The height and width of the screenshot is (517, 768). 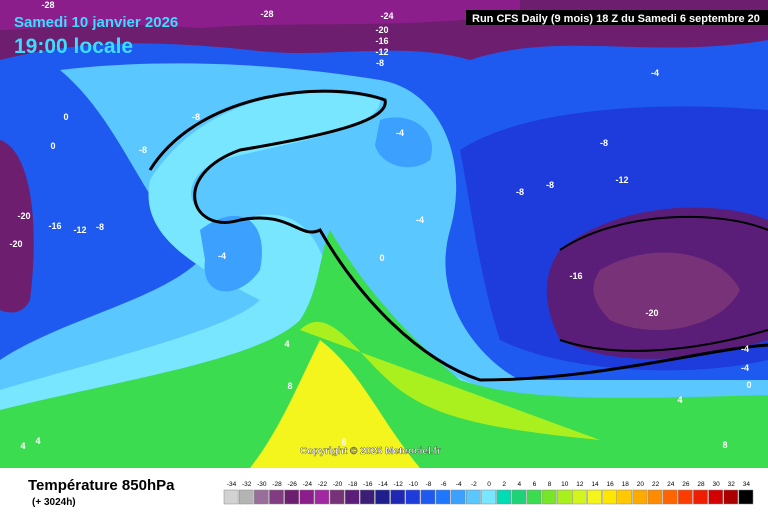 I want to click on scale-label: 30, so click(x=717, y=484).